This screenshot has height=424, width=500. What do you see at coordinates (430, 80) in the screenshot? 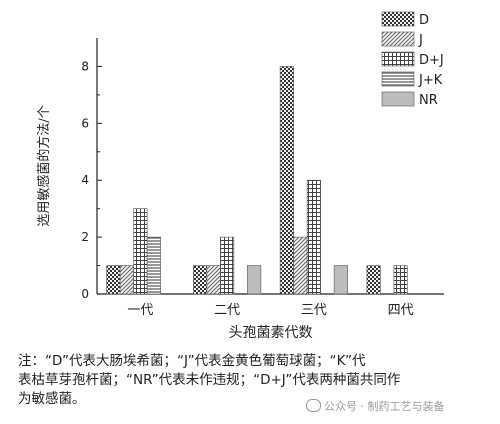
I see `legend-label: J+K` at bounding box center [430, 80].